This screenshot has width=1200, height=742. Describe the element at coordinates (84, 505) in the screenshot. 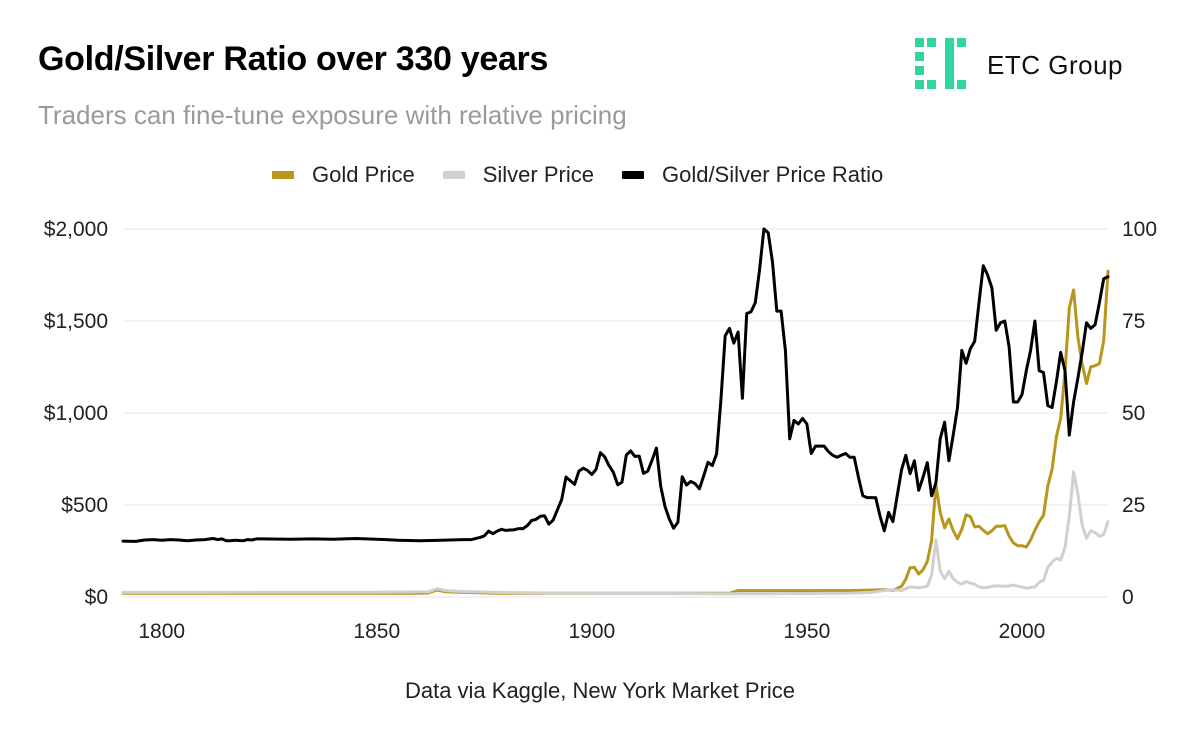

I see `y-tick-label: $500` at that location.